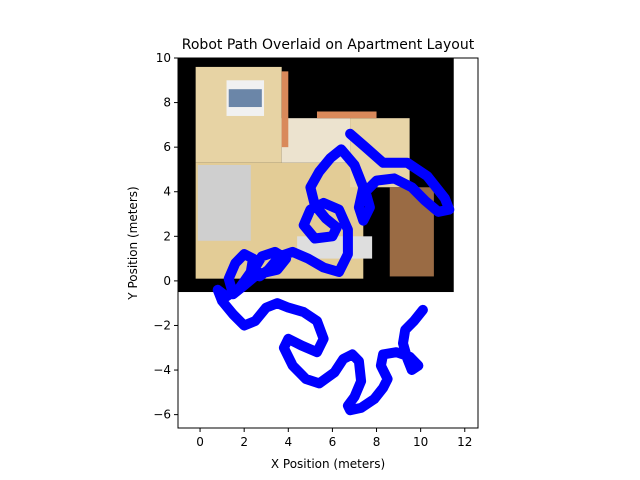  What do you see at coordinates (162, 325) in the screenshot?
I see `y-tick-label: −2` at bounding box center [162, 325].